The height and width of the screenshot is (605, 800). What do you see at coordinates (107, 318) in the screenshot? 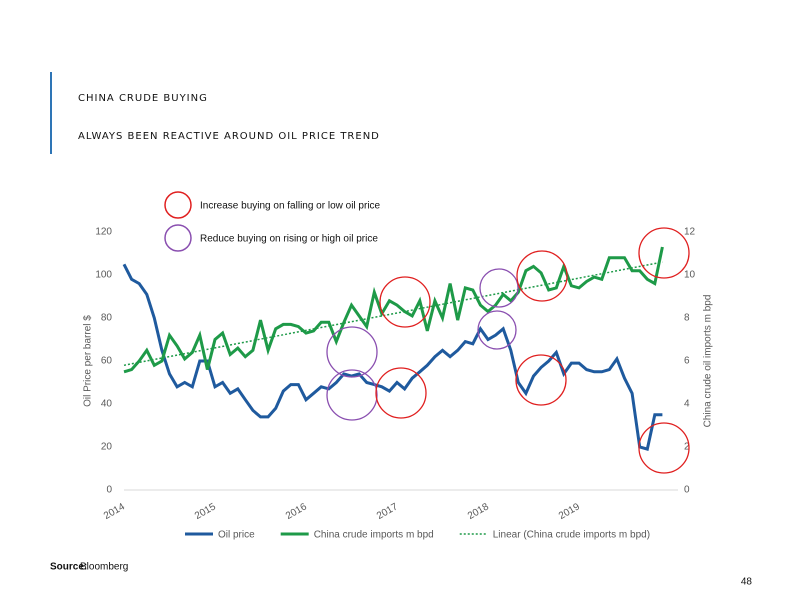
I see `y-tick-label: 80` at bounding box center [107, 318].